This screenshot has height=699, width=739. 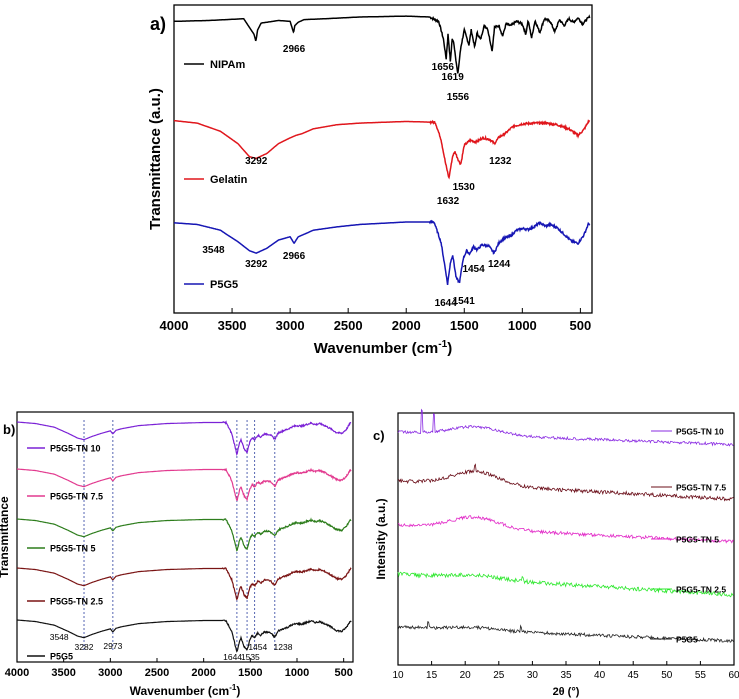 What do you see at coordinates (522, 325) in the screenshot?
I see `panel-a-x-tick-label: 1000` at bounding box center [522, 325].